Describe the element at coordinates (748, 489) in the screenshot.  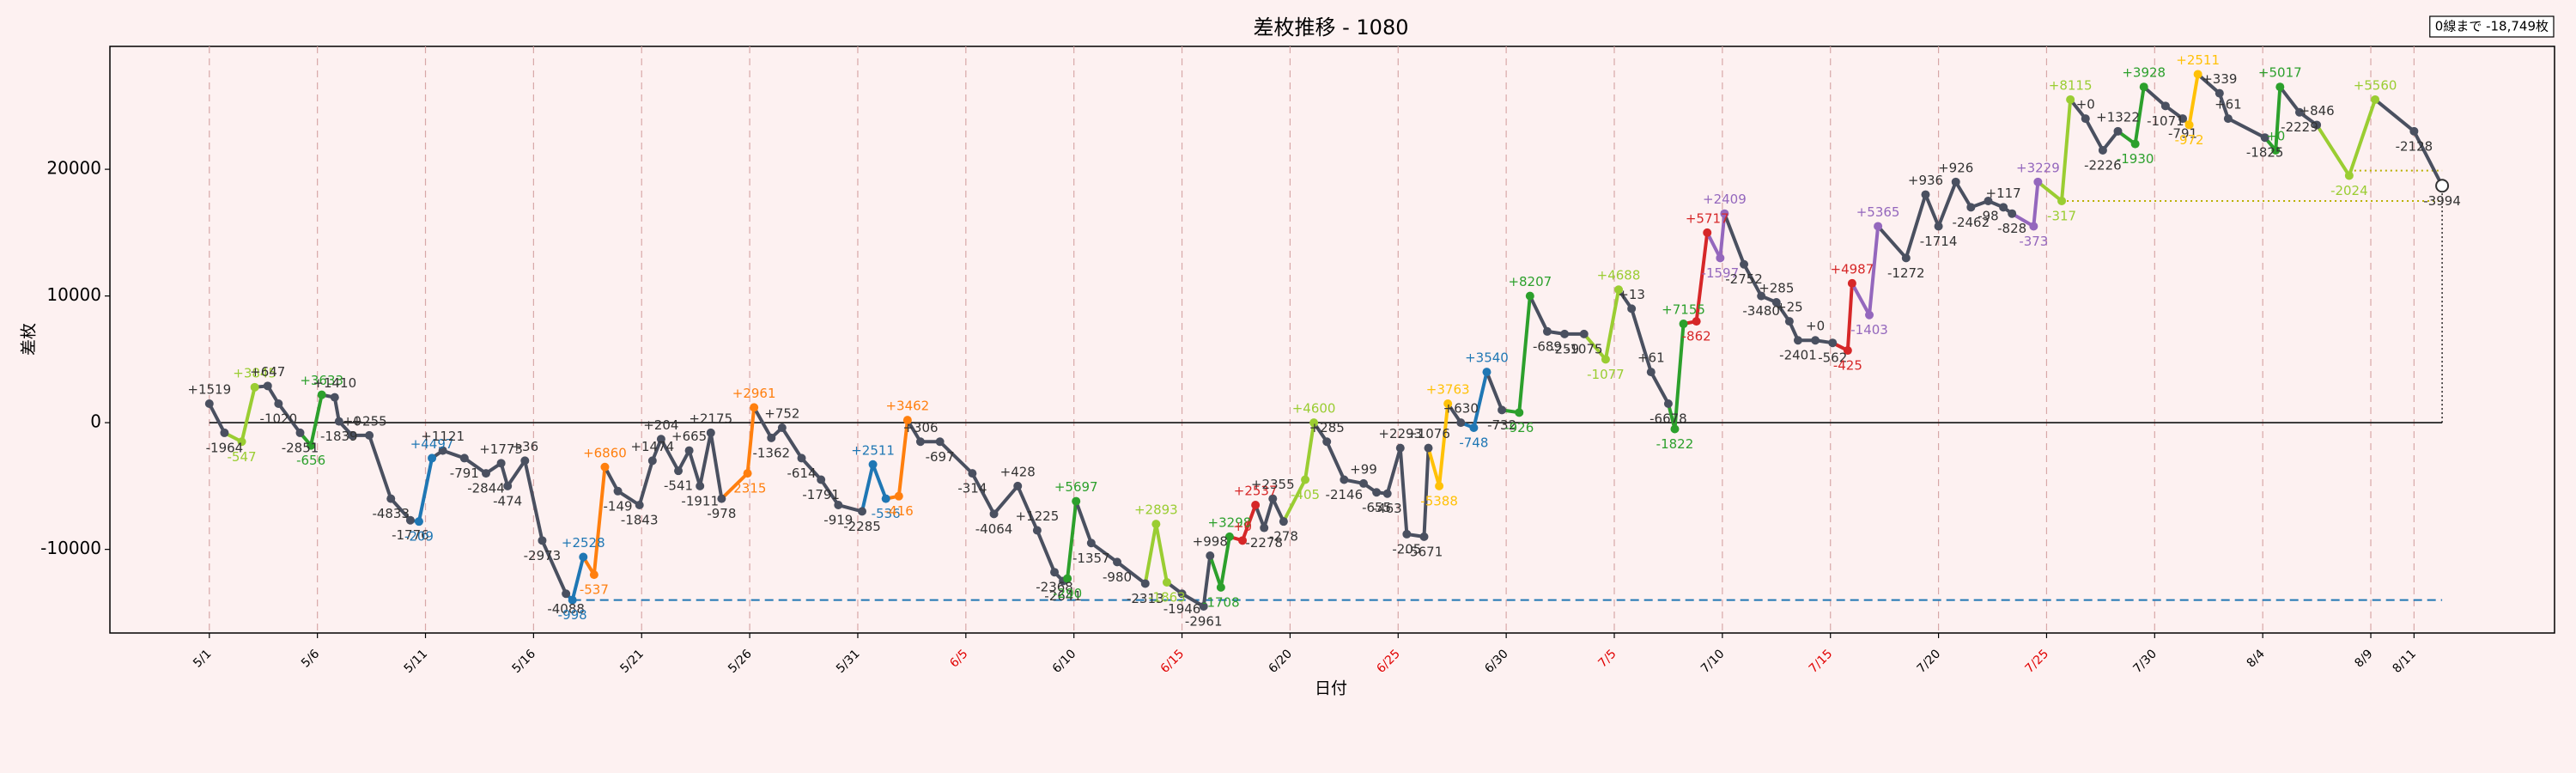
I see `change-label: -2315` at that location.